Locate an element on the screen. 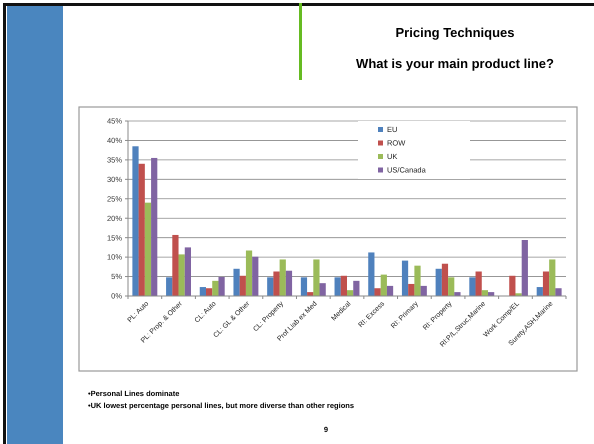 The width and height of the screenshot is (594, 444). chart-title: Pricing Techniques is located at coordinates (455, 32).